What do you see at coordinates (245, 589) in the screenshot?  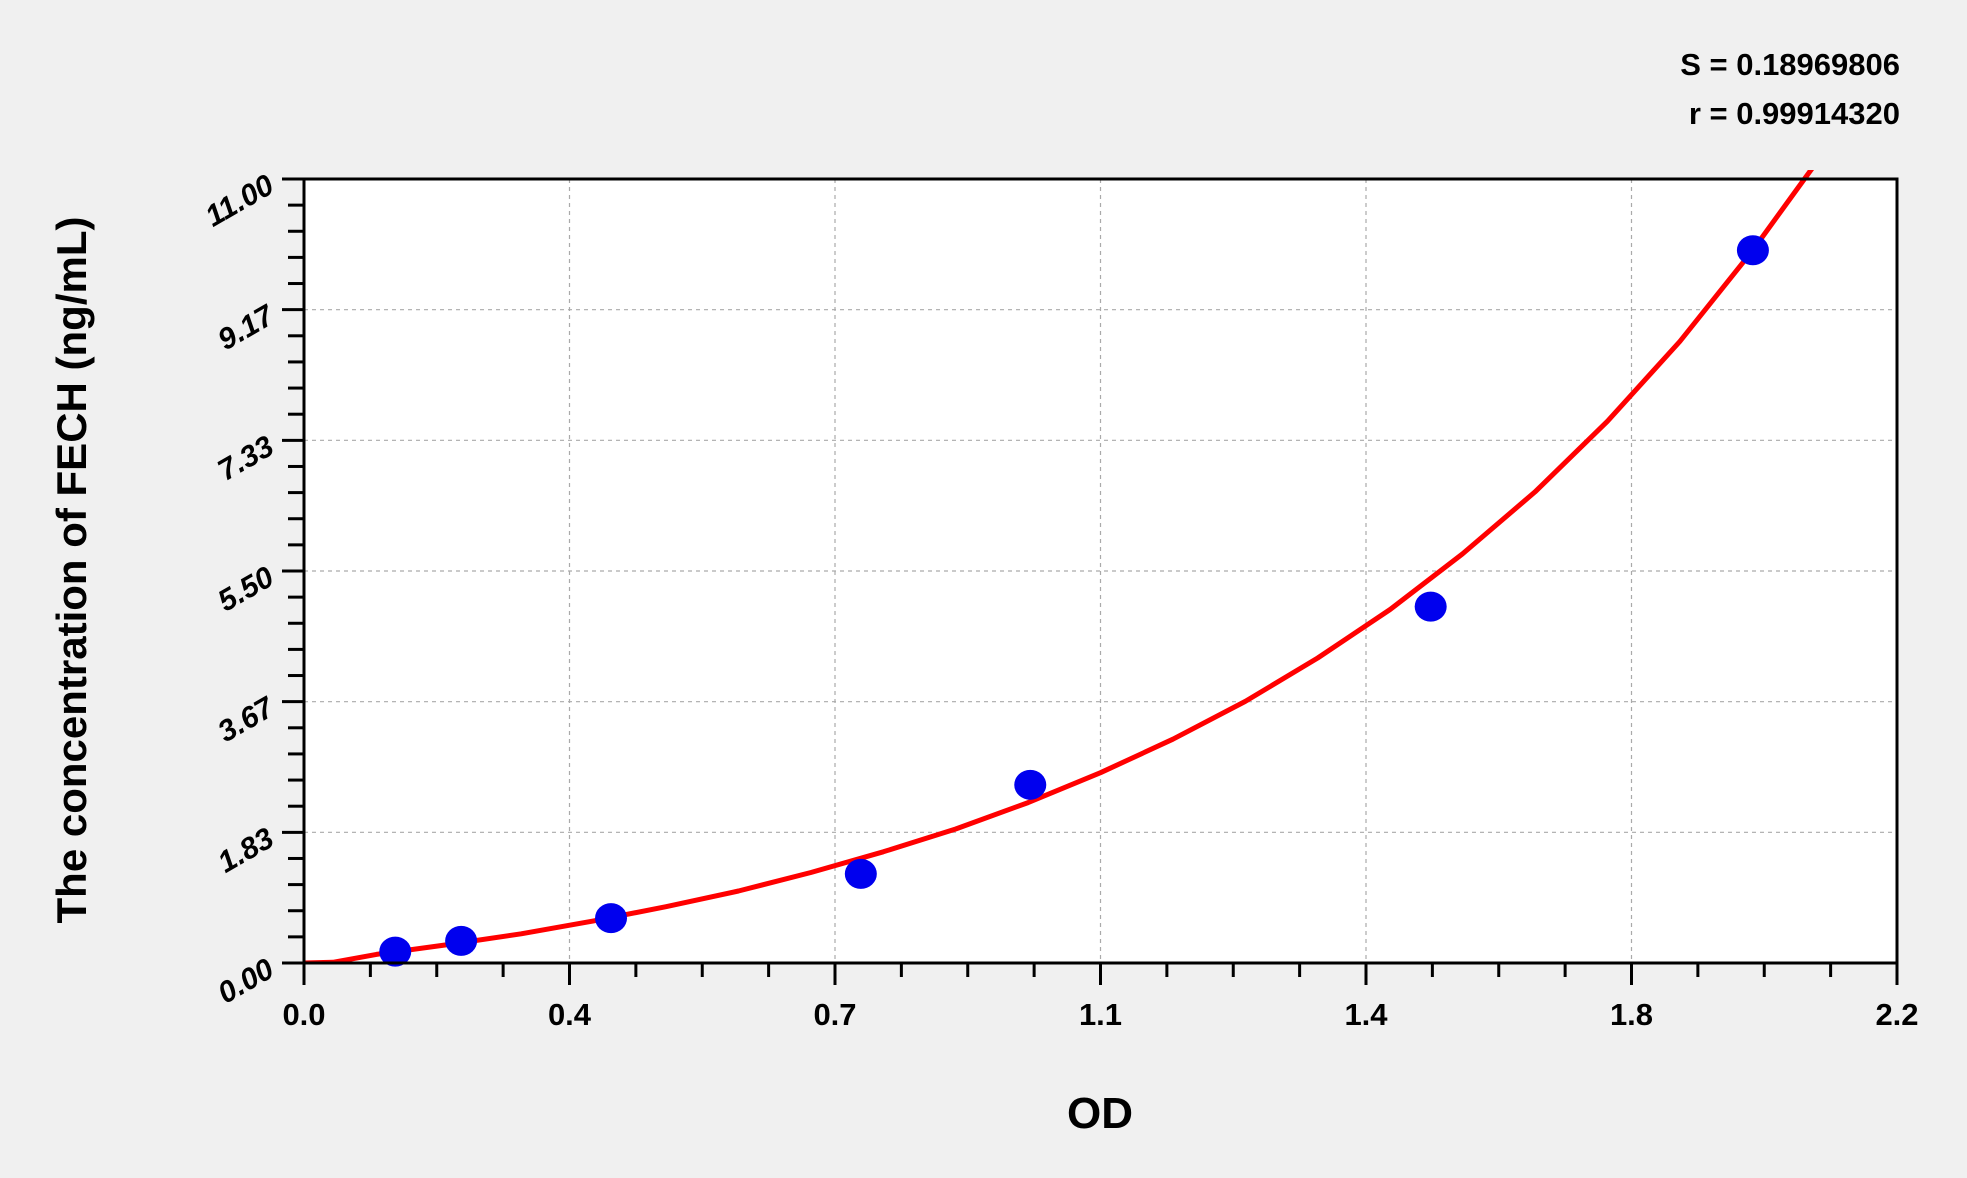 I see `y-tick-label: 5.50` at bounding box center [245, 589].